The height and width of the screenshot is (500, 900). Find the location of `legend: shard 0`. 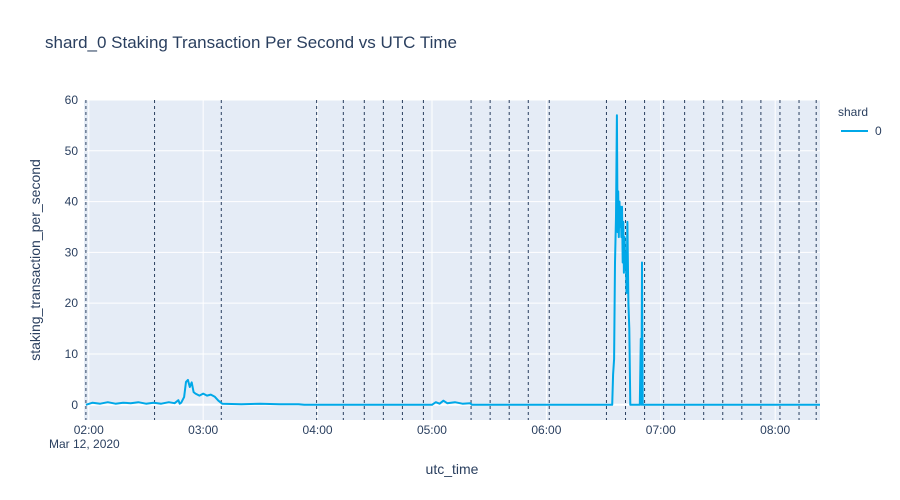

legend: shard 0 is located at coordinates (860, 121).